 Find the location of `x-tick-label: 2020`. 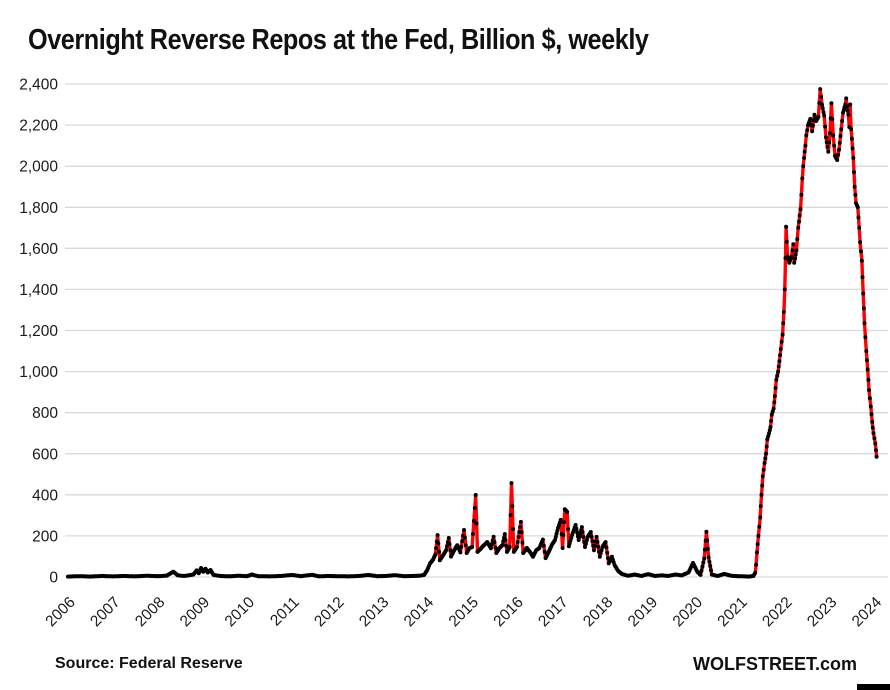

x-tick-label: 2020 is located at coordinates (688, 612).